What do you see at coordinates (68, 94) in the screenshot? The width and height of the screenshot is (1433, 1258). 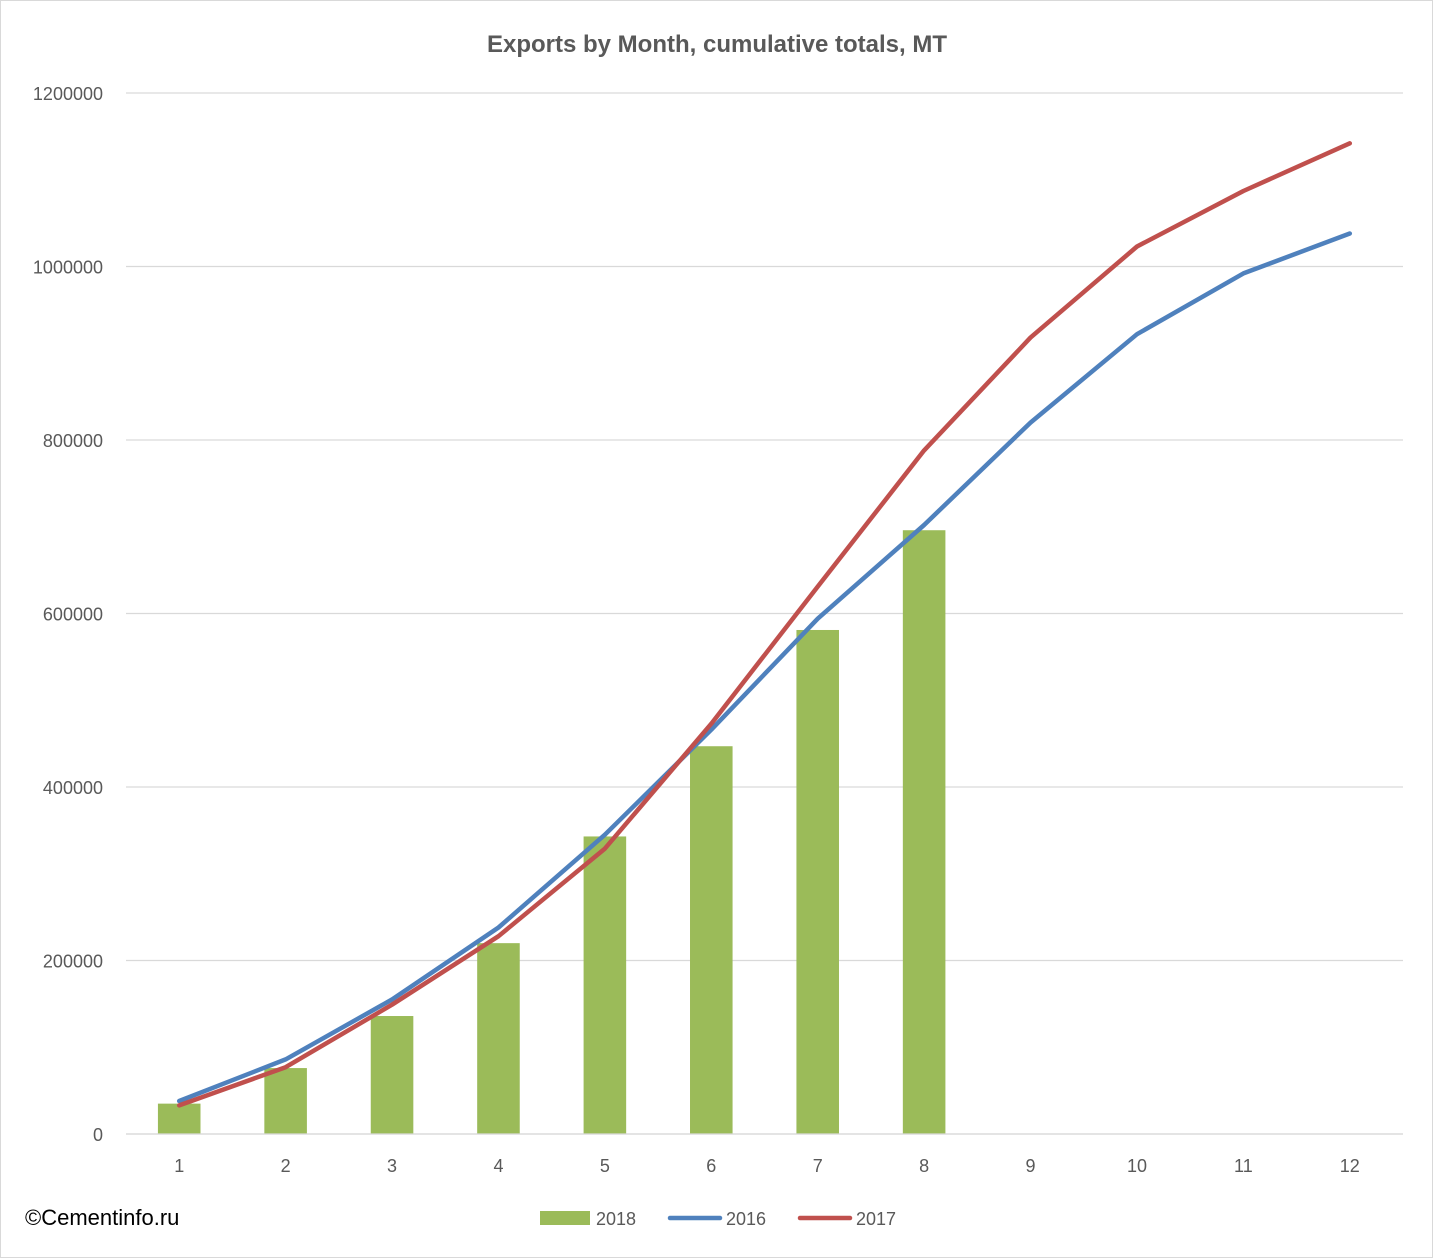 I see `y-tick-label: 1200000` at bounding box center [68, 94].